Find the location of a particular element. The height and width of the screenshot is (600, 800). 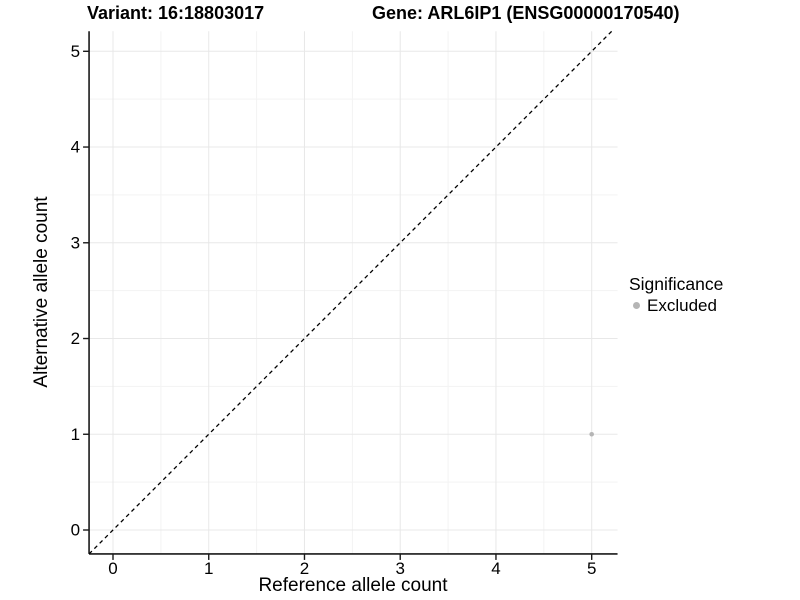

data-points-layer is located at coordinates (591, 434).